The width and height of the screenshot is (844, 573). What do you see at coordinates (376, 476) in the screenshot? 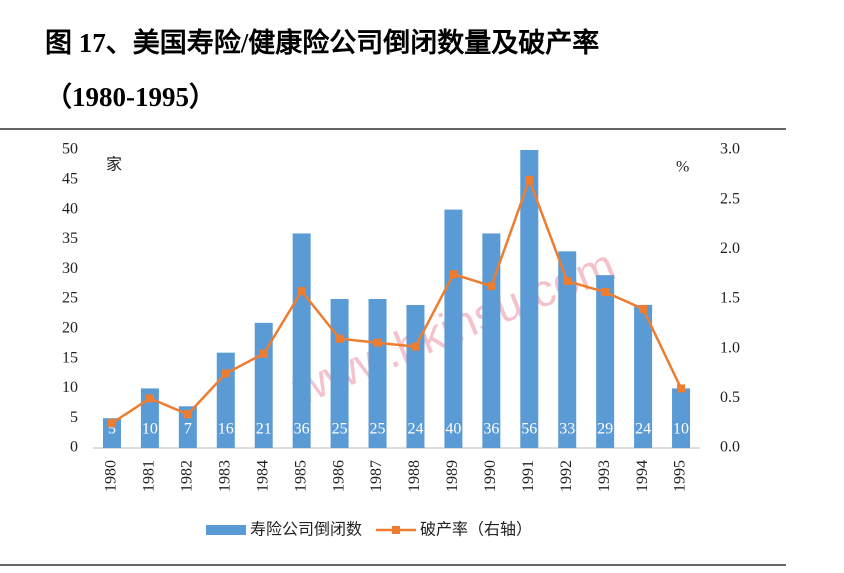
I see `x-tick-label: 1987` at bounding box center [376, 476].